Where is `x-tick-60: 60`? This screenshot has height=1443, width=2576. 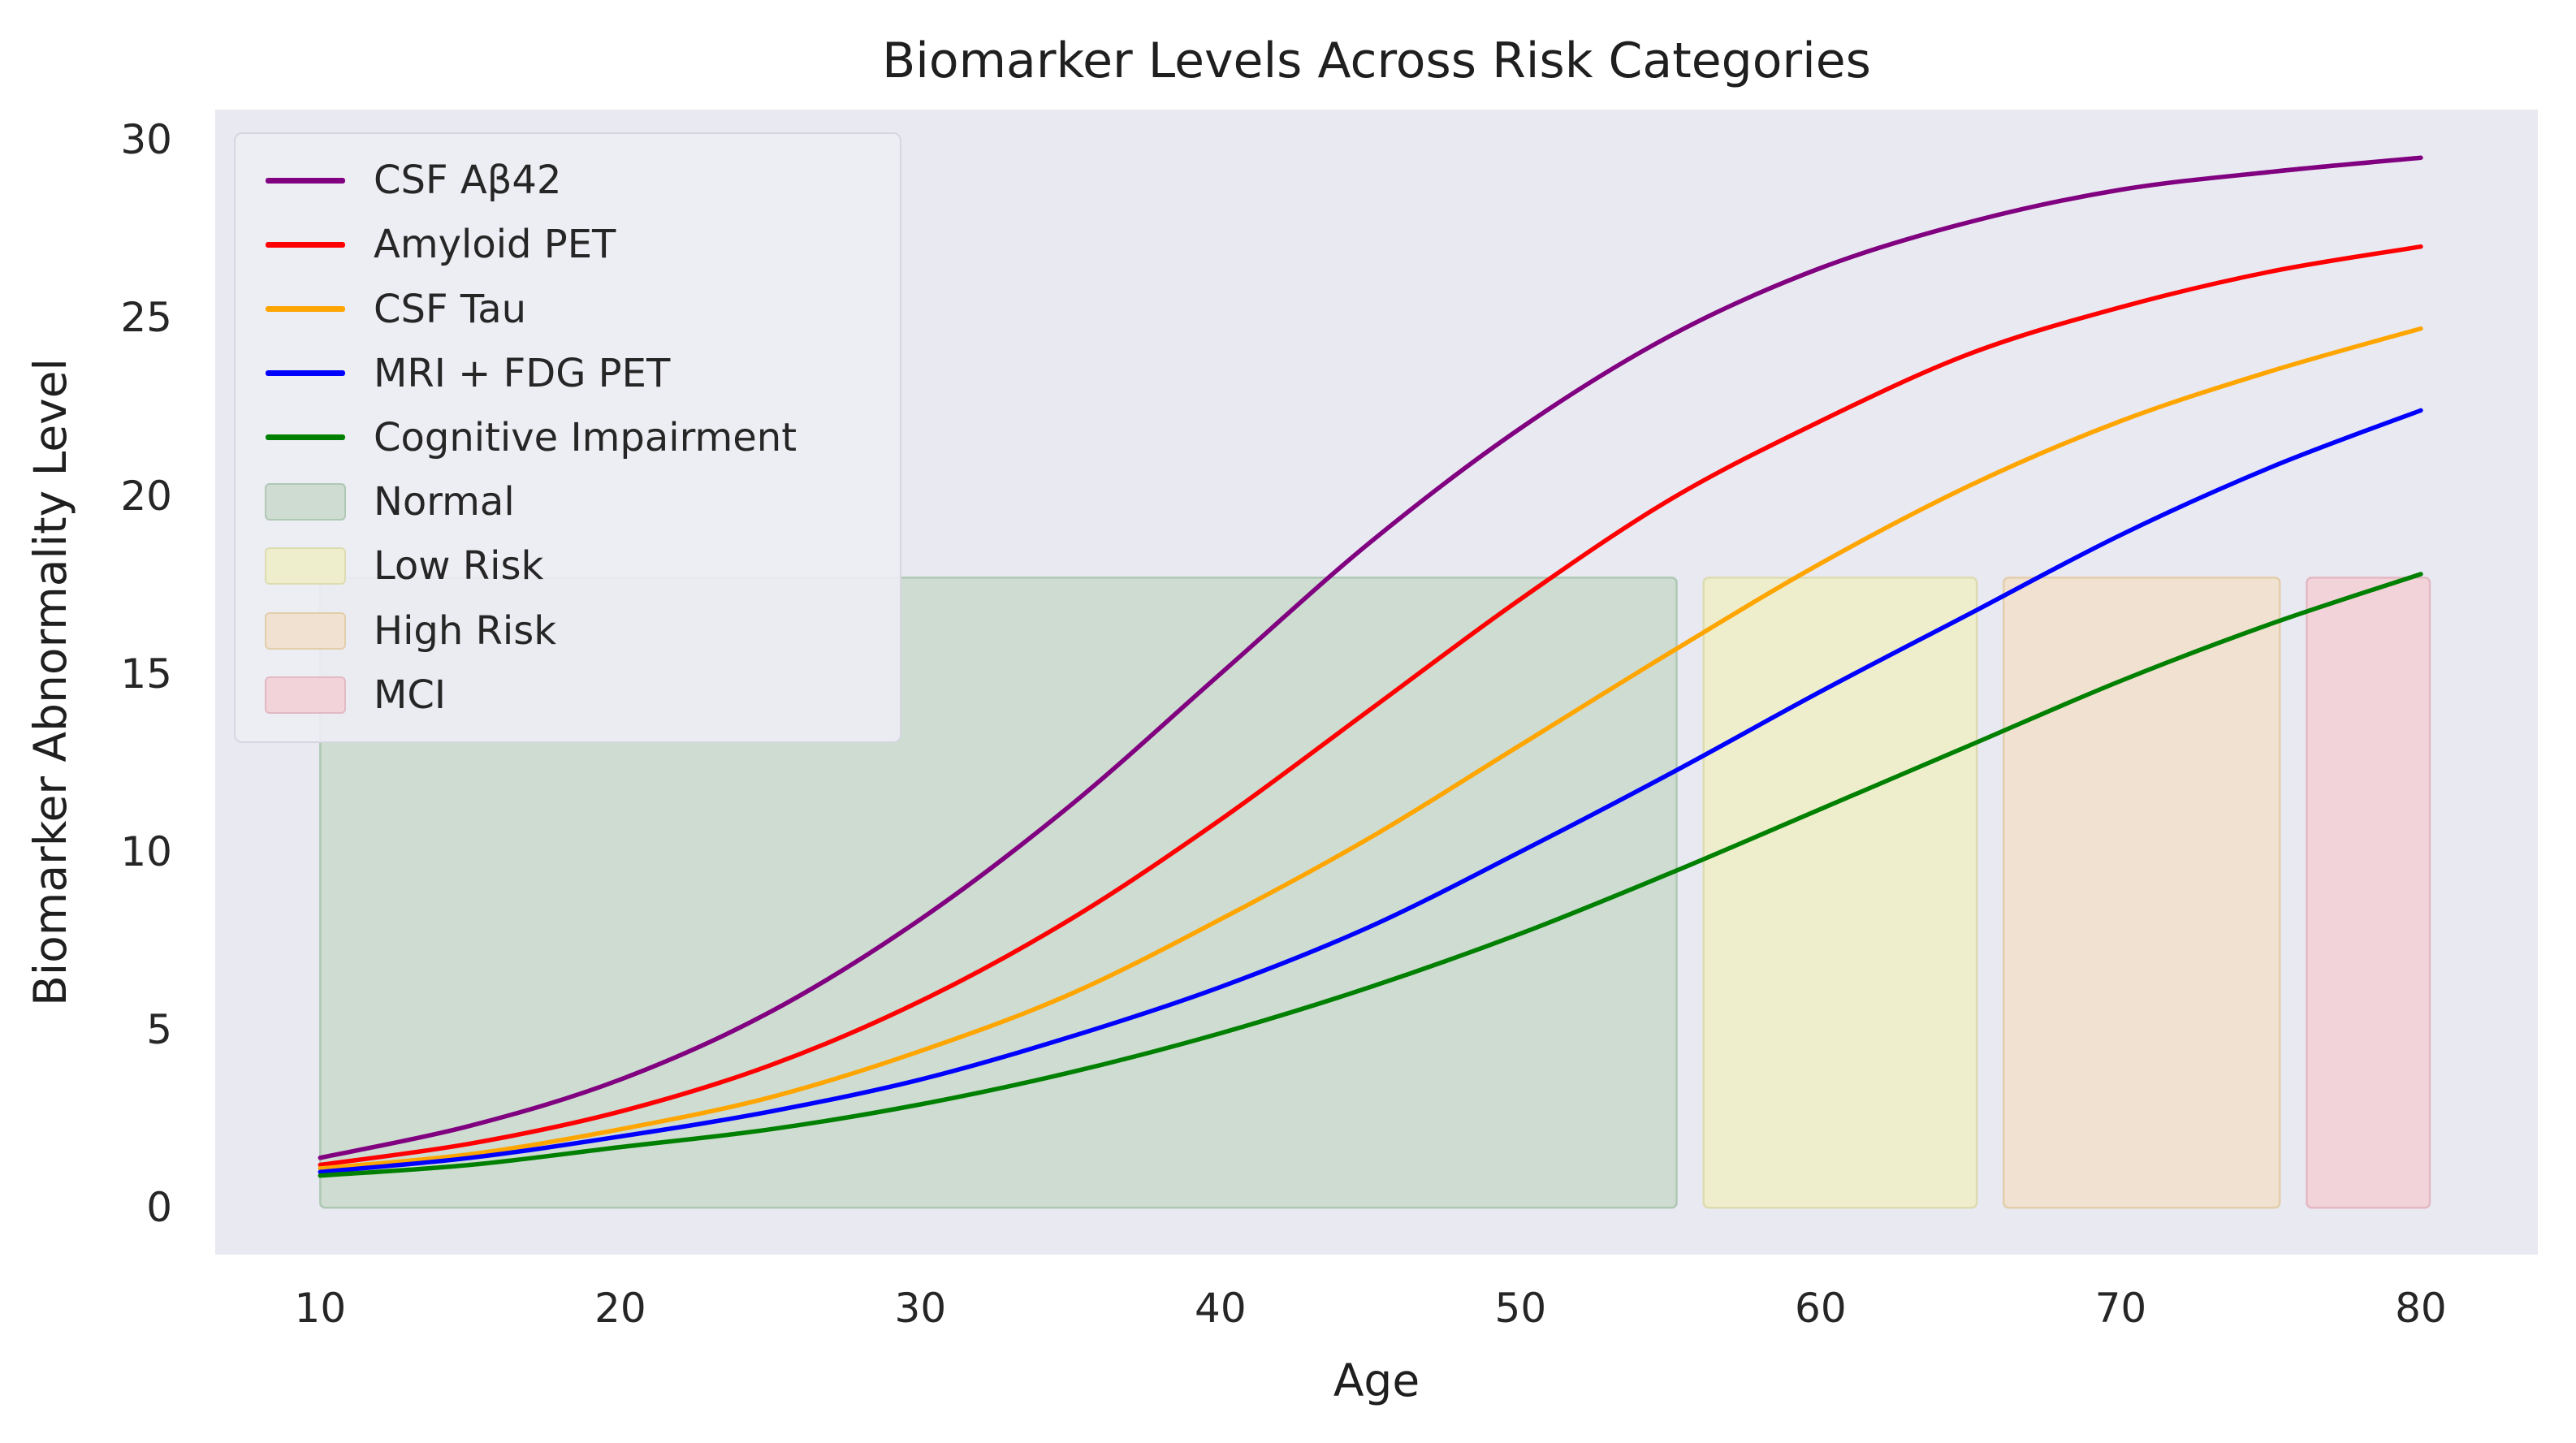
x-tick-60: 60 is located at coordinates (1821, 1308).